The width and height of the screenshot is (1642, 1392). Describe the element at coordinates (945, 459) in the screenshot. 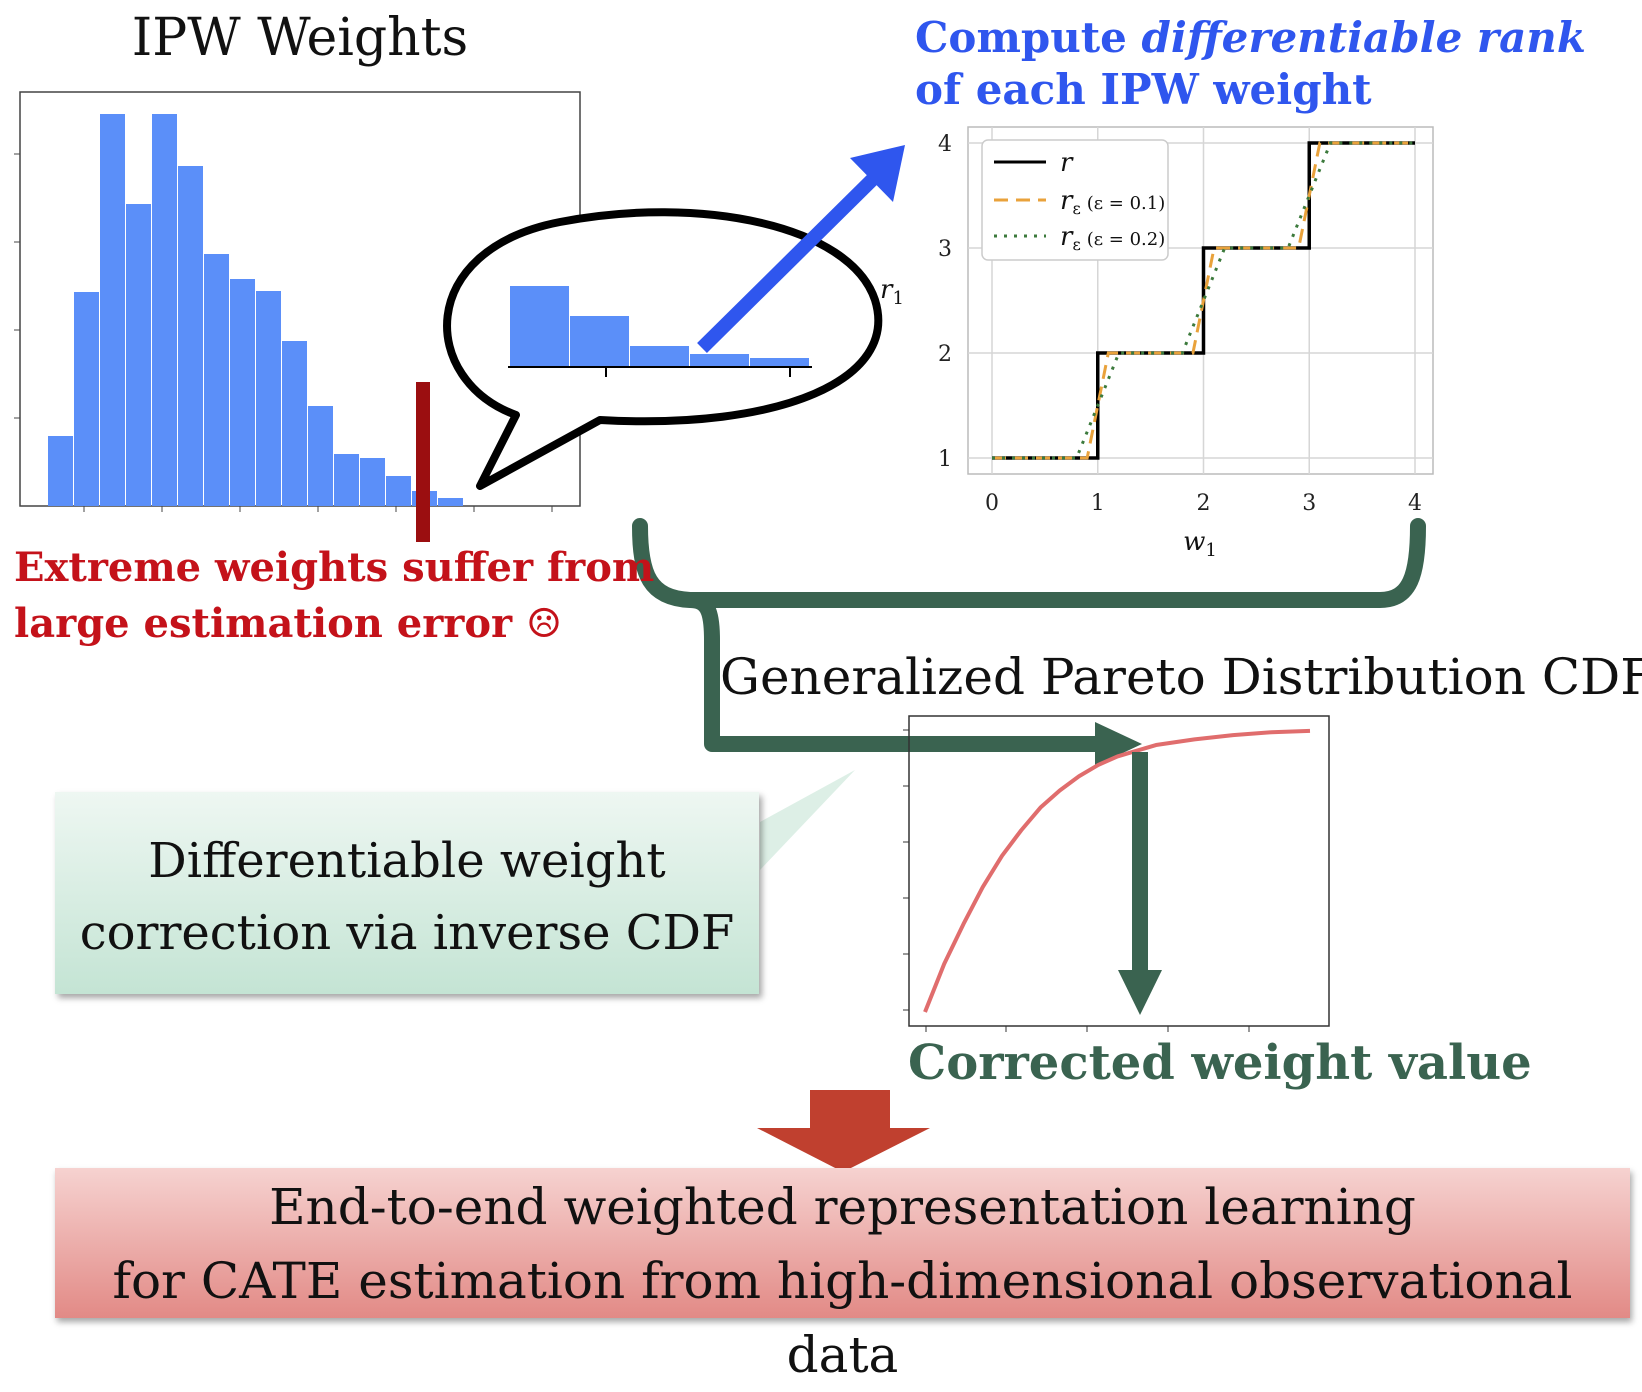

I see `rank-y-tick-label: 1` at that location.